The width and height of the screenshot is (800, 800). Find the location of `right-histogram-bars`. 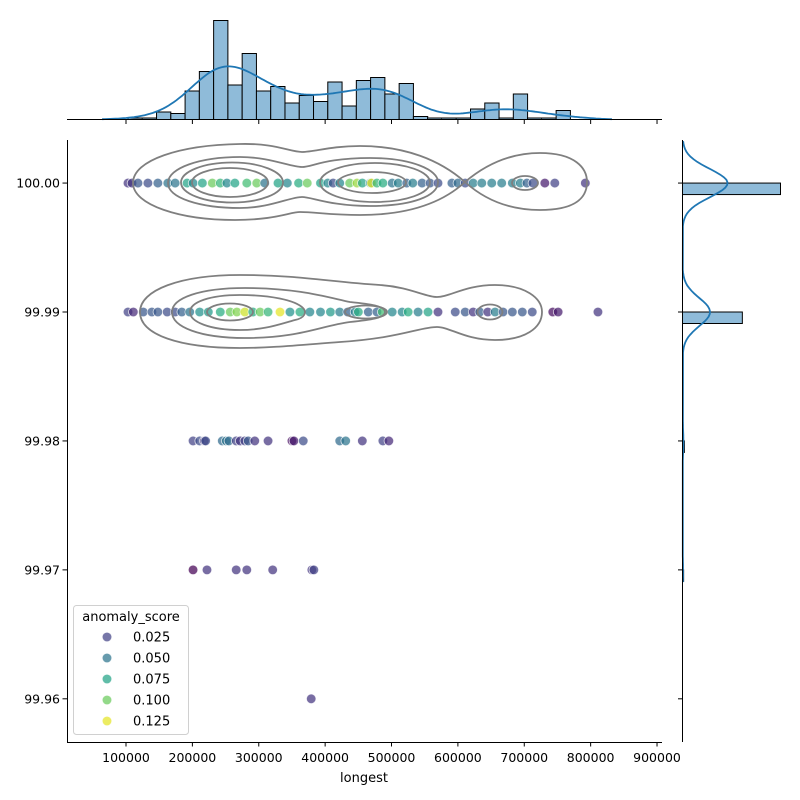

right-histogram-bars is located at coordinates (731, 382).